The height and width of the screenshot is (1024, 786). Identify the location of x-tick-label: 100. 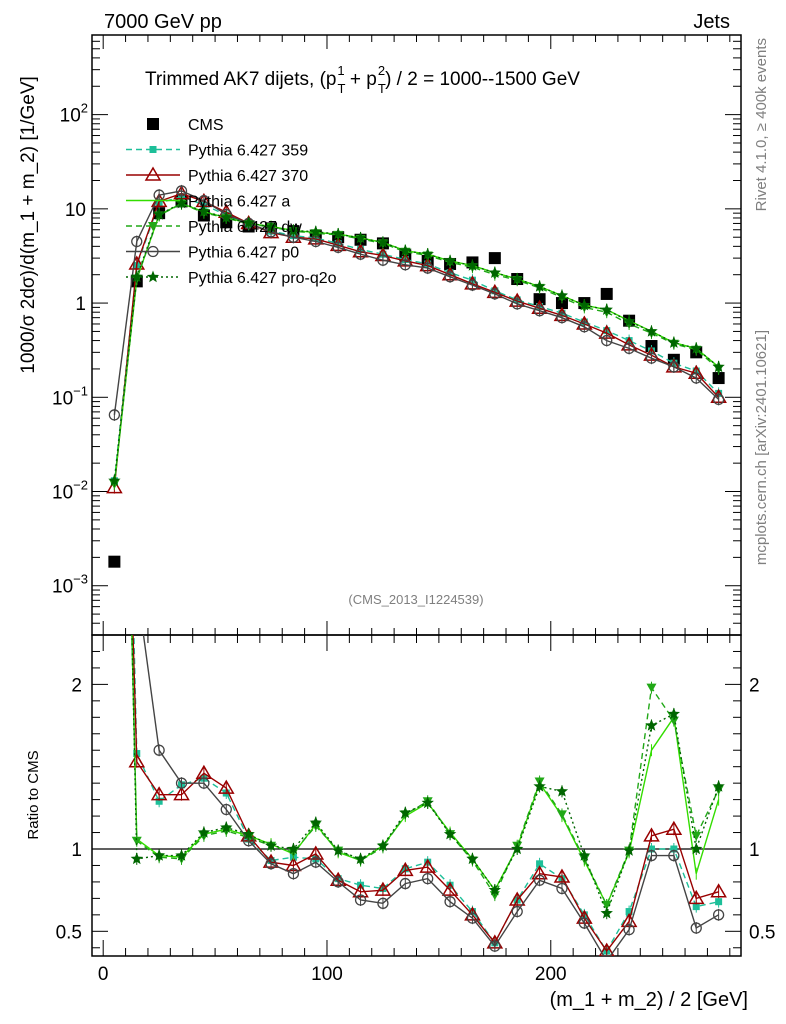
(327, 974).